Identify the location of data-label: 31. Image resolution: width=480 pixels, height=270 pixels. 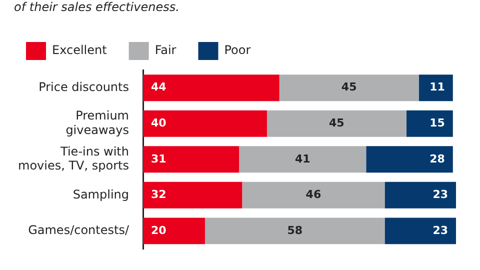
(158, 159).